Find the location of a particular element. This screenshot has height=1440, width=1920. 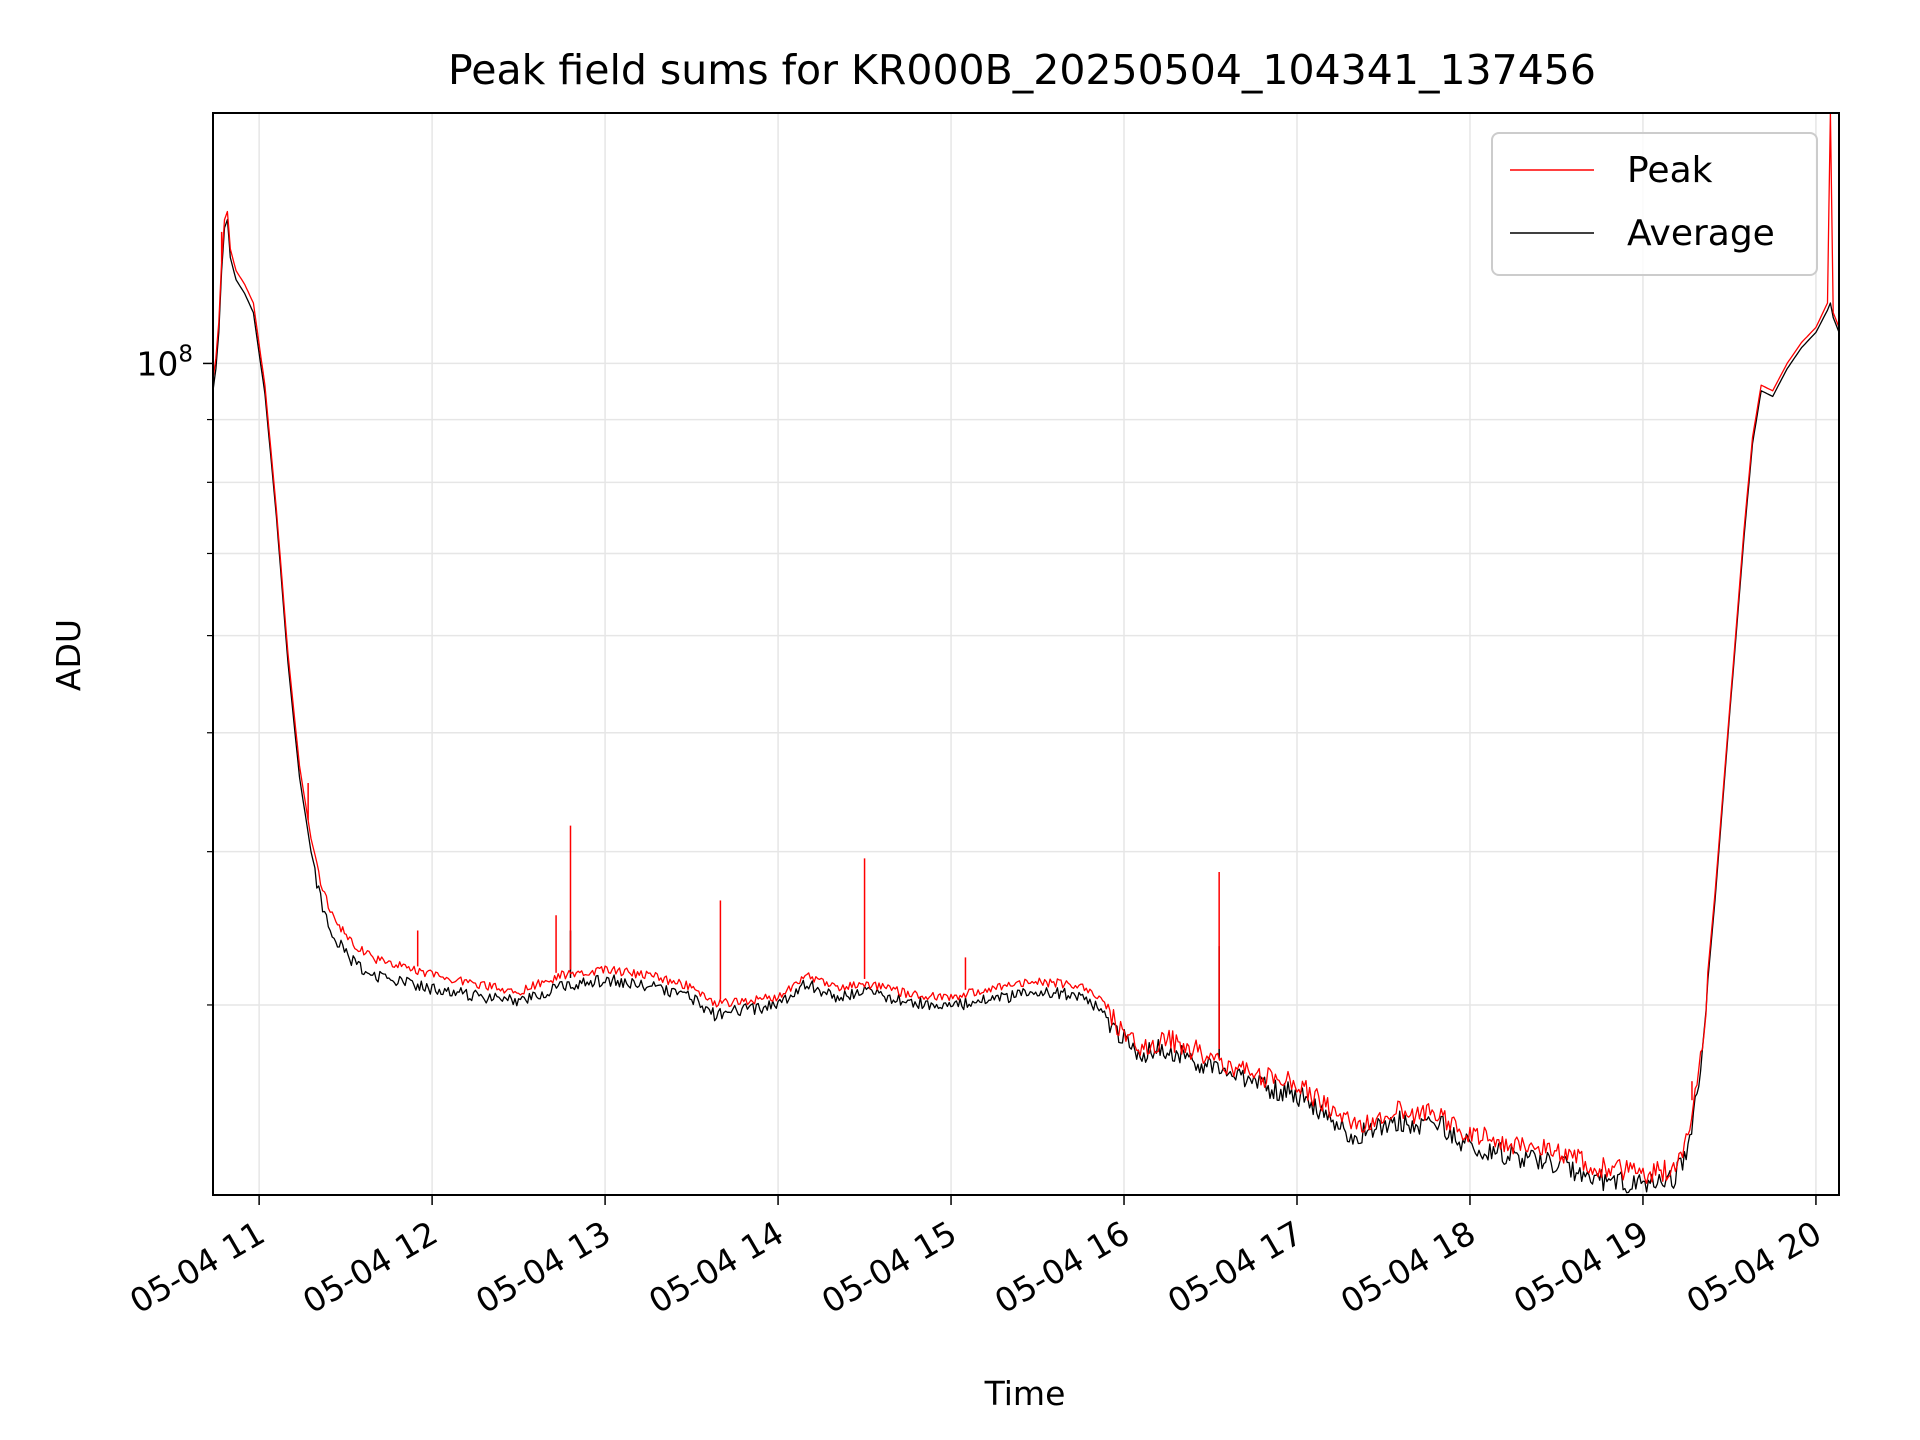

y-tick-label: 108 is located at coordinates (164, 362).